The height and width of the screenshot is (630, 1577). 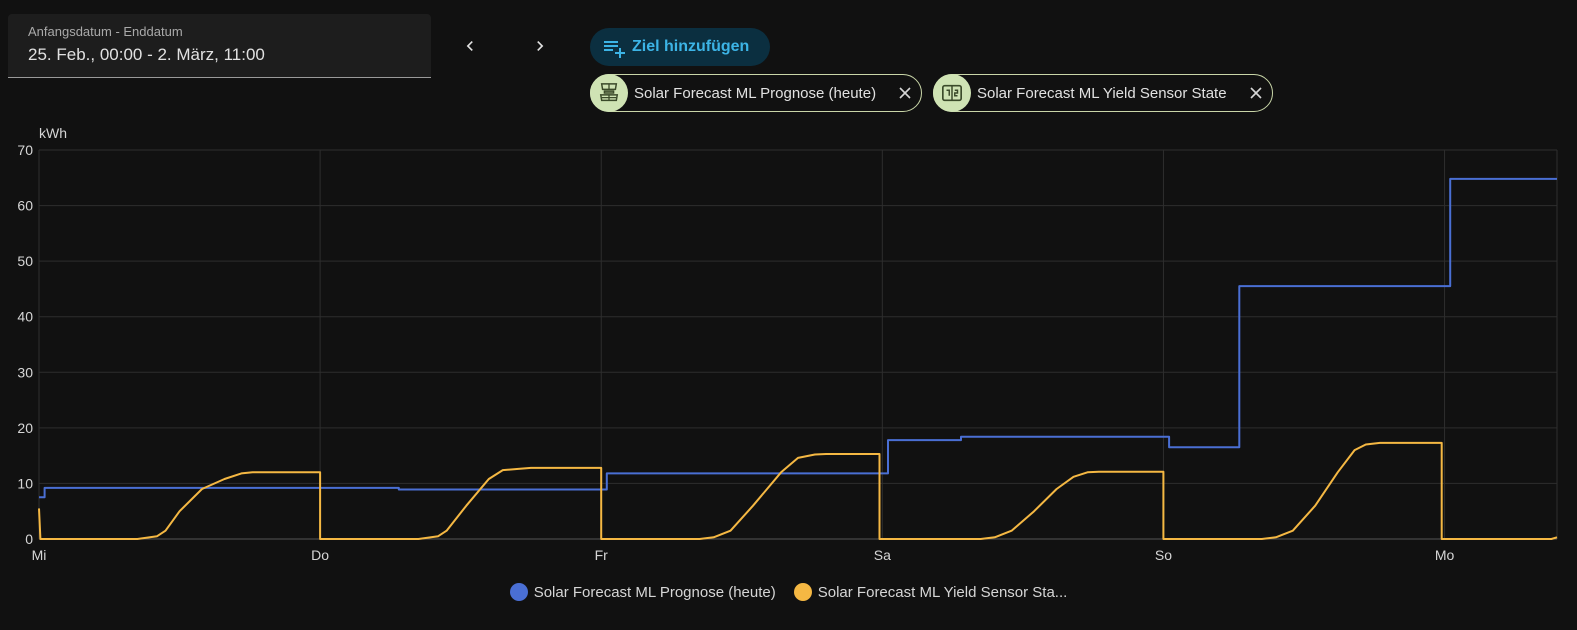 What do you see at coordinates (691, 46) in the screenshot?
I see `add-target-label: Ziel hinzufügen` at bounding box center [691, 46].